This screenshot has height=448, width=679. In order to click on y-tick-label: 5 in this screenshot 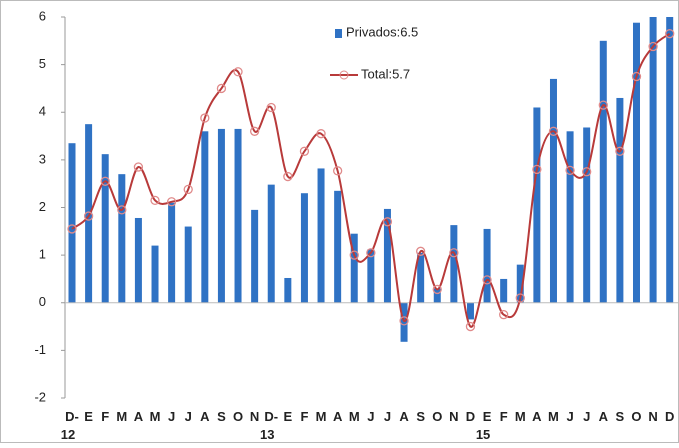, I will do `click(42, 63)`.